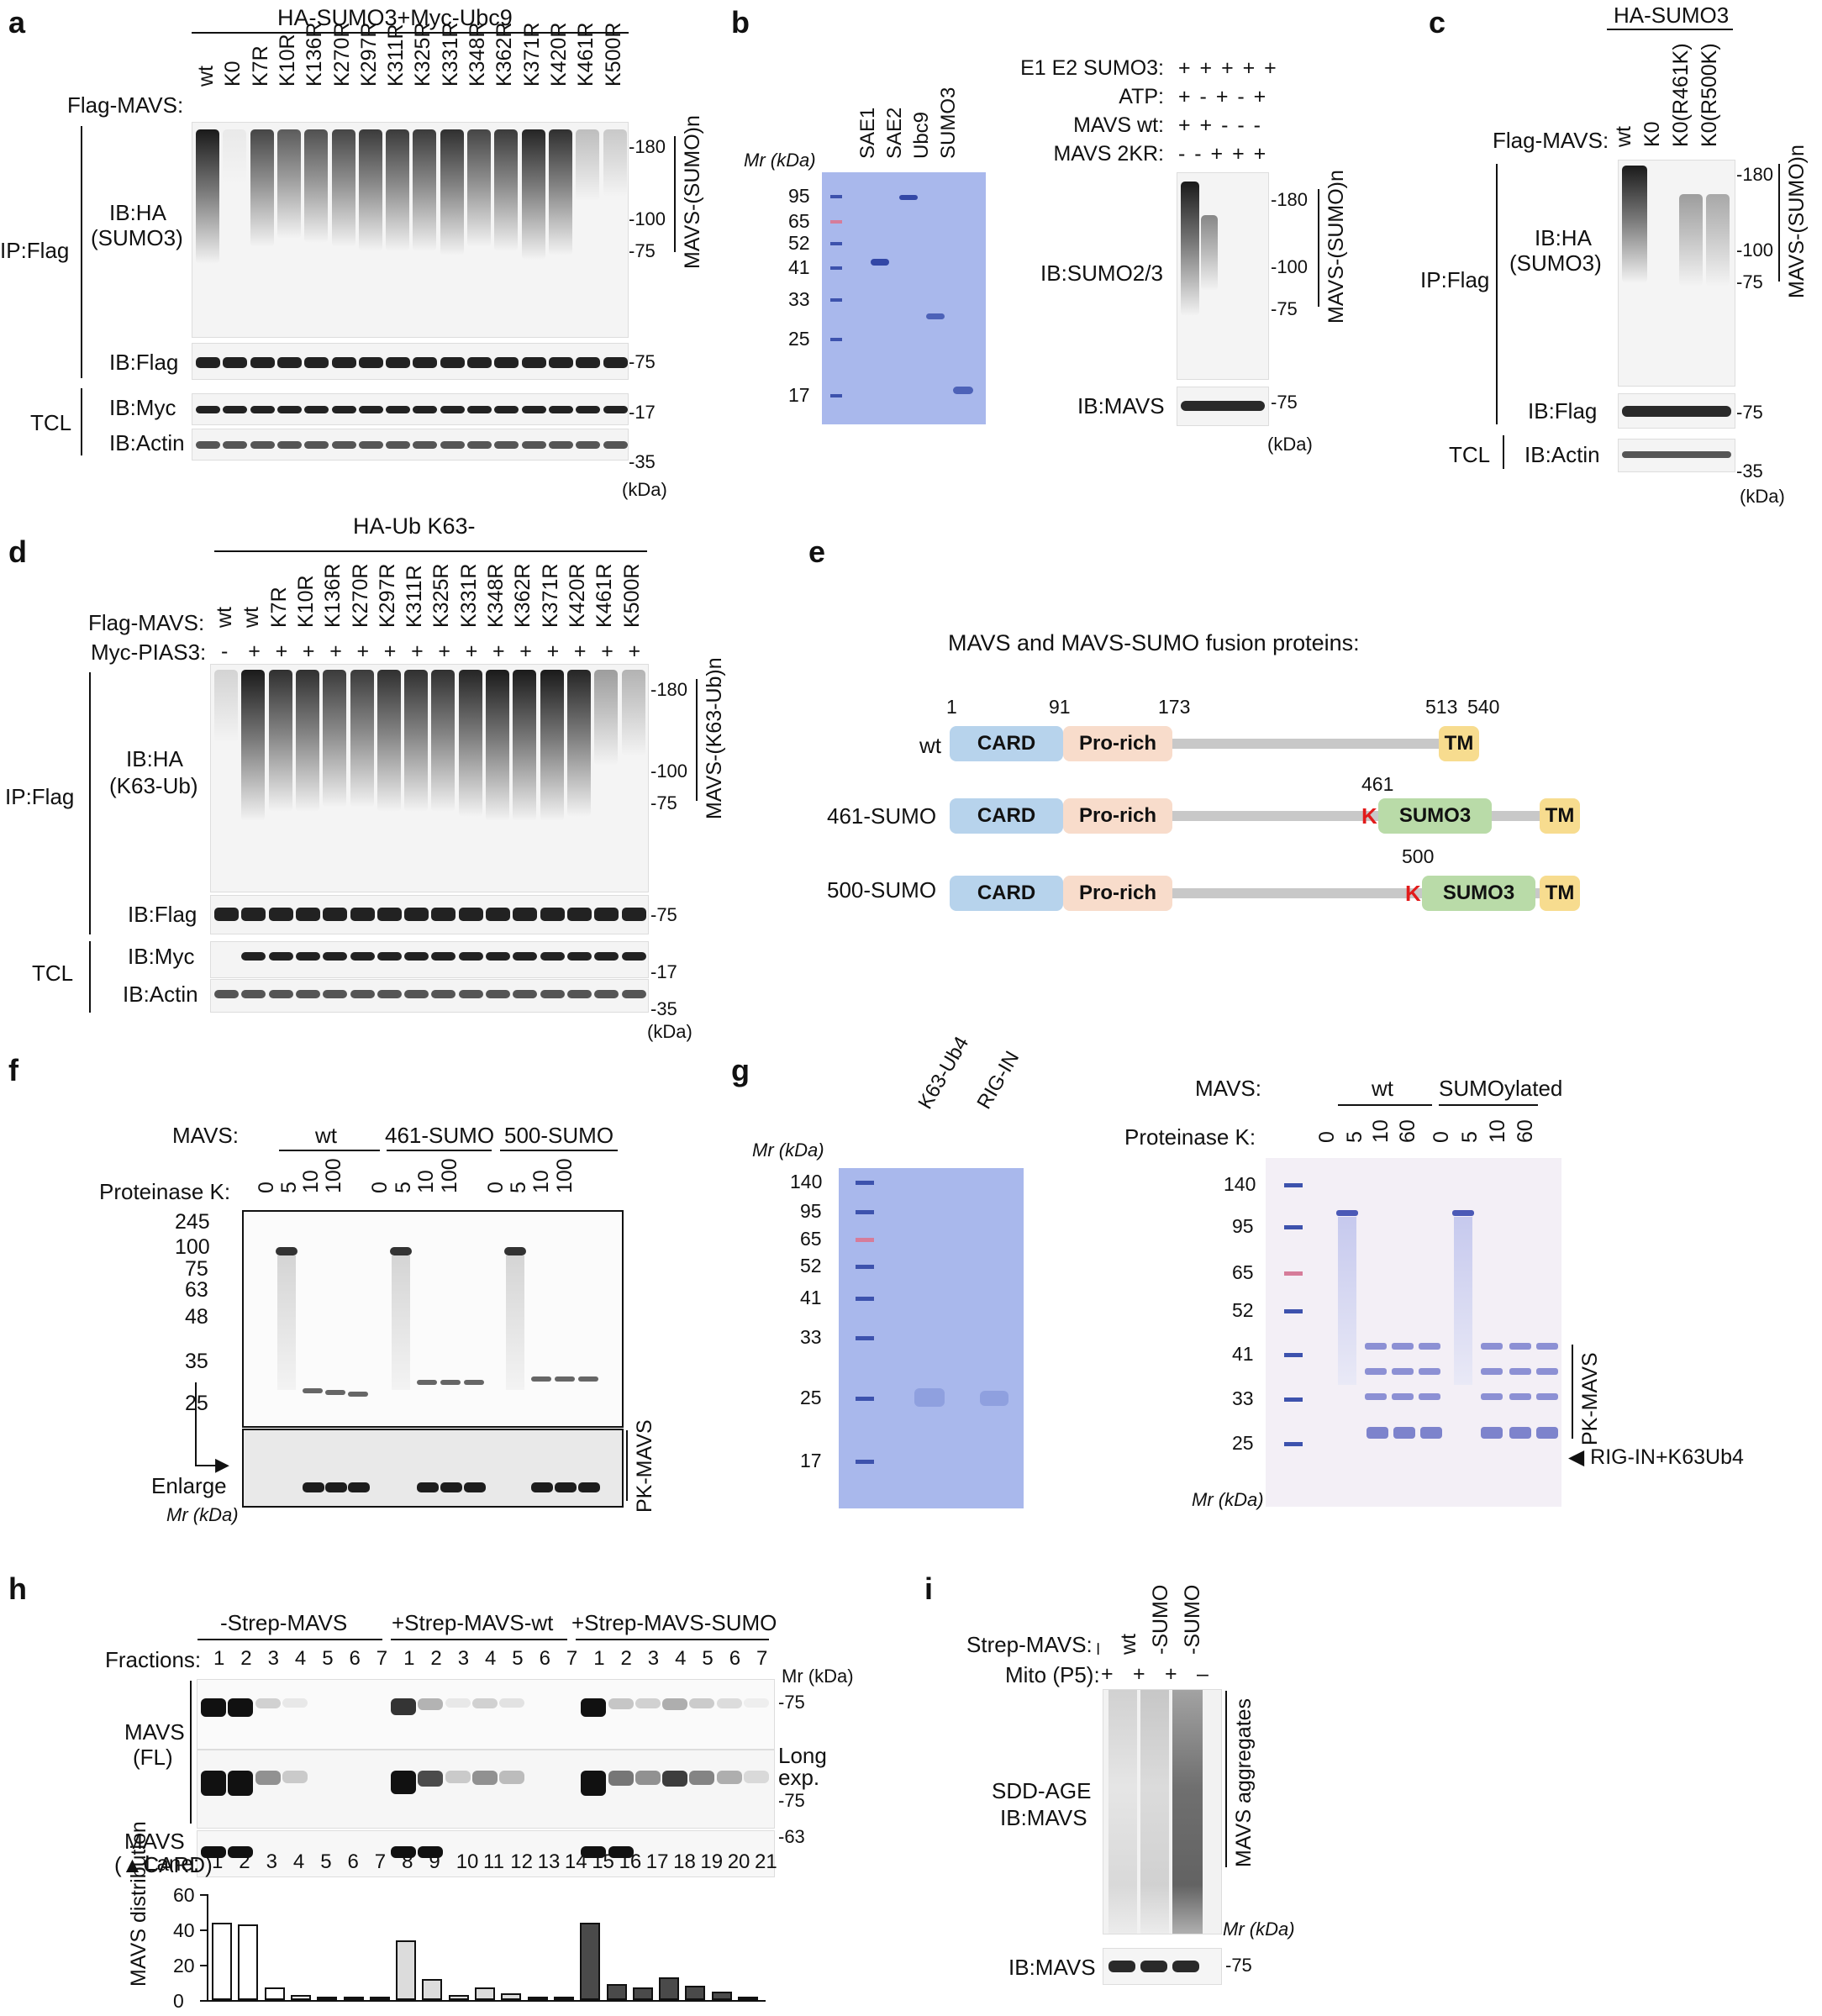 Image resolution: width=1822 pixels, height=2016 pixels. I want to click on h-lanes-4: 5, so click(326, 1862).